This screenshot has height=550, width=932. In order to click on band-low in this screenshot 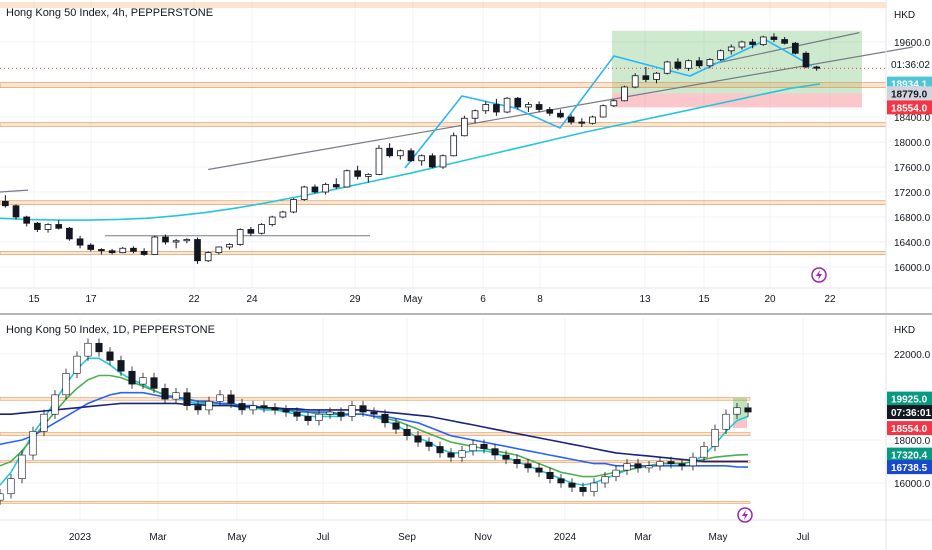, I will do `click(375, 461)`.